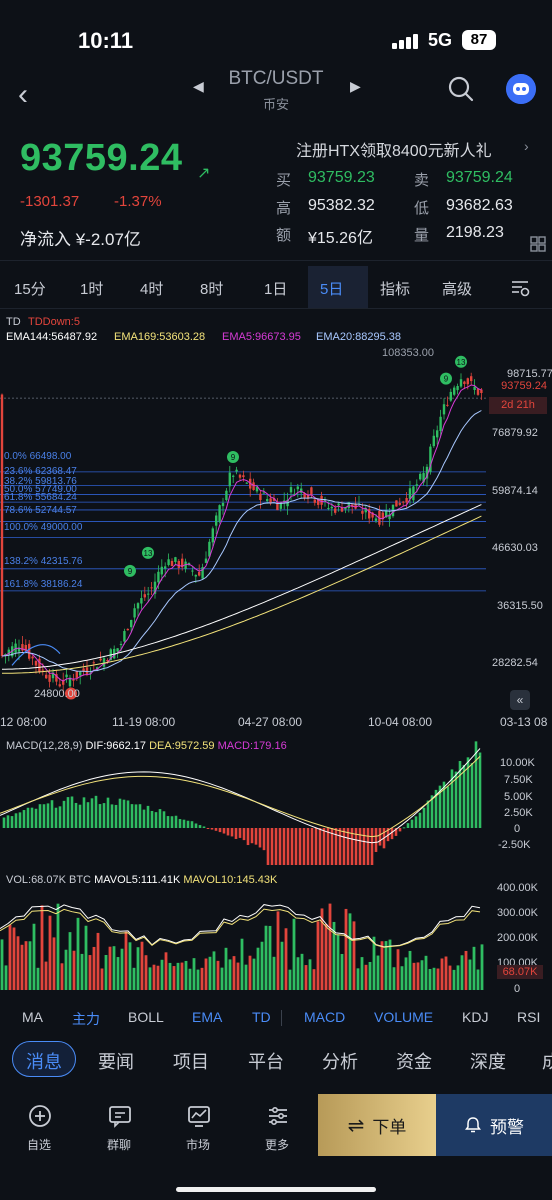  I want to click on tab-4h: 4时, so click(152, 289).